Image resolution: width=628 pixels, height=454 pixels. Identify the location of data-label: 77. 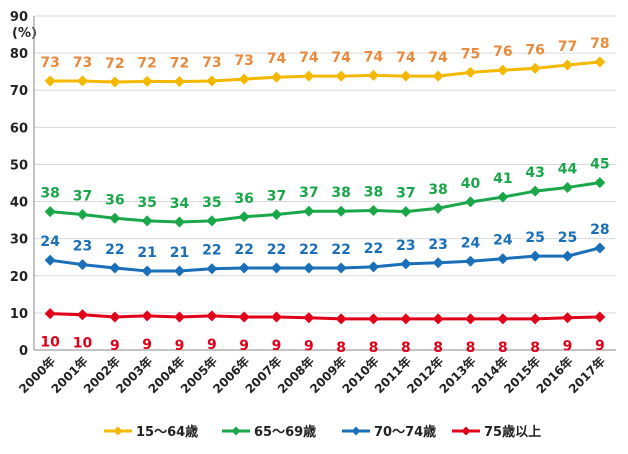
(567, 47).